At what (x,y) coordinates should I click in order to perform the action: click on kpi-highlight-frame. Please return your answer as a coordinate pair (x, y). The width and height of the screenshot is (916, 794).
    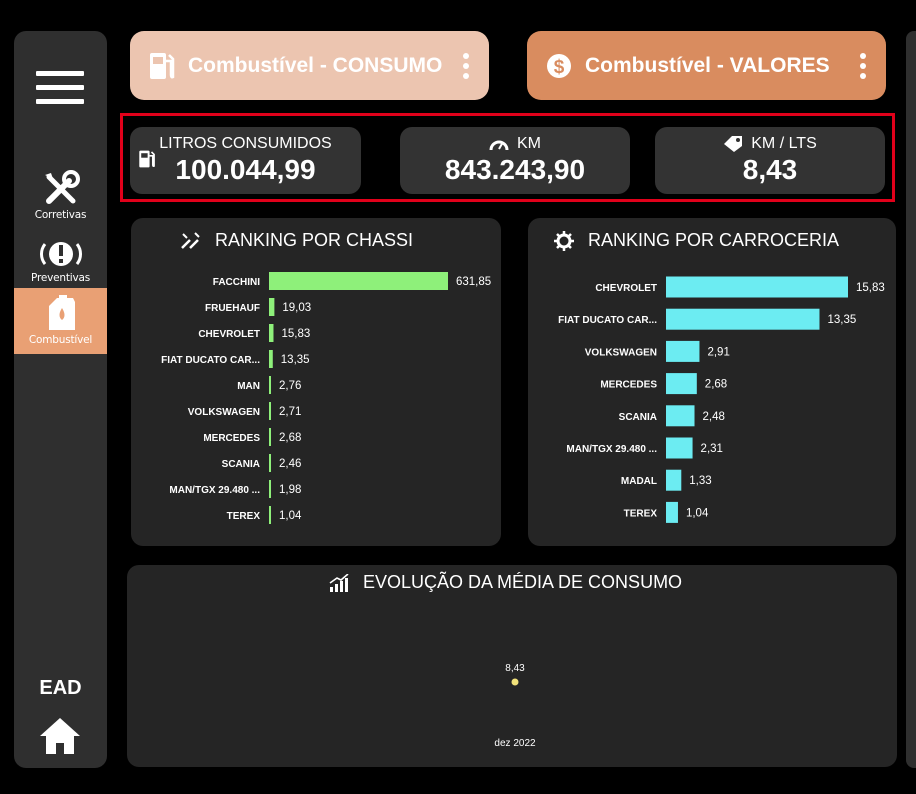
    Looking at the image, I should click on (507, 157).